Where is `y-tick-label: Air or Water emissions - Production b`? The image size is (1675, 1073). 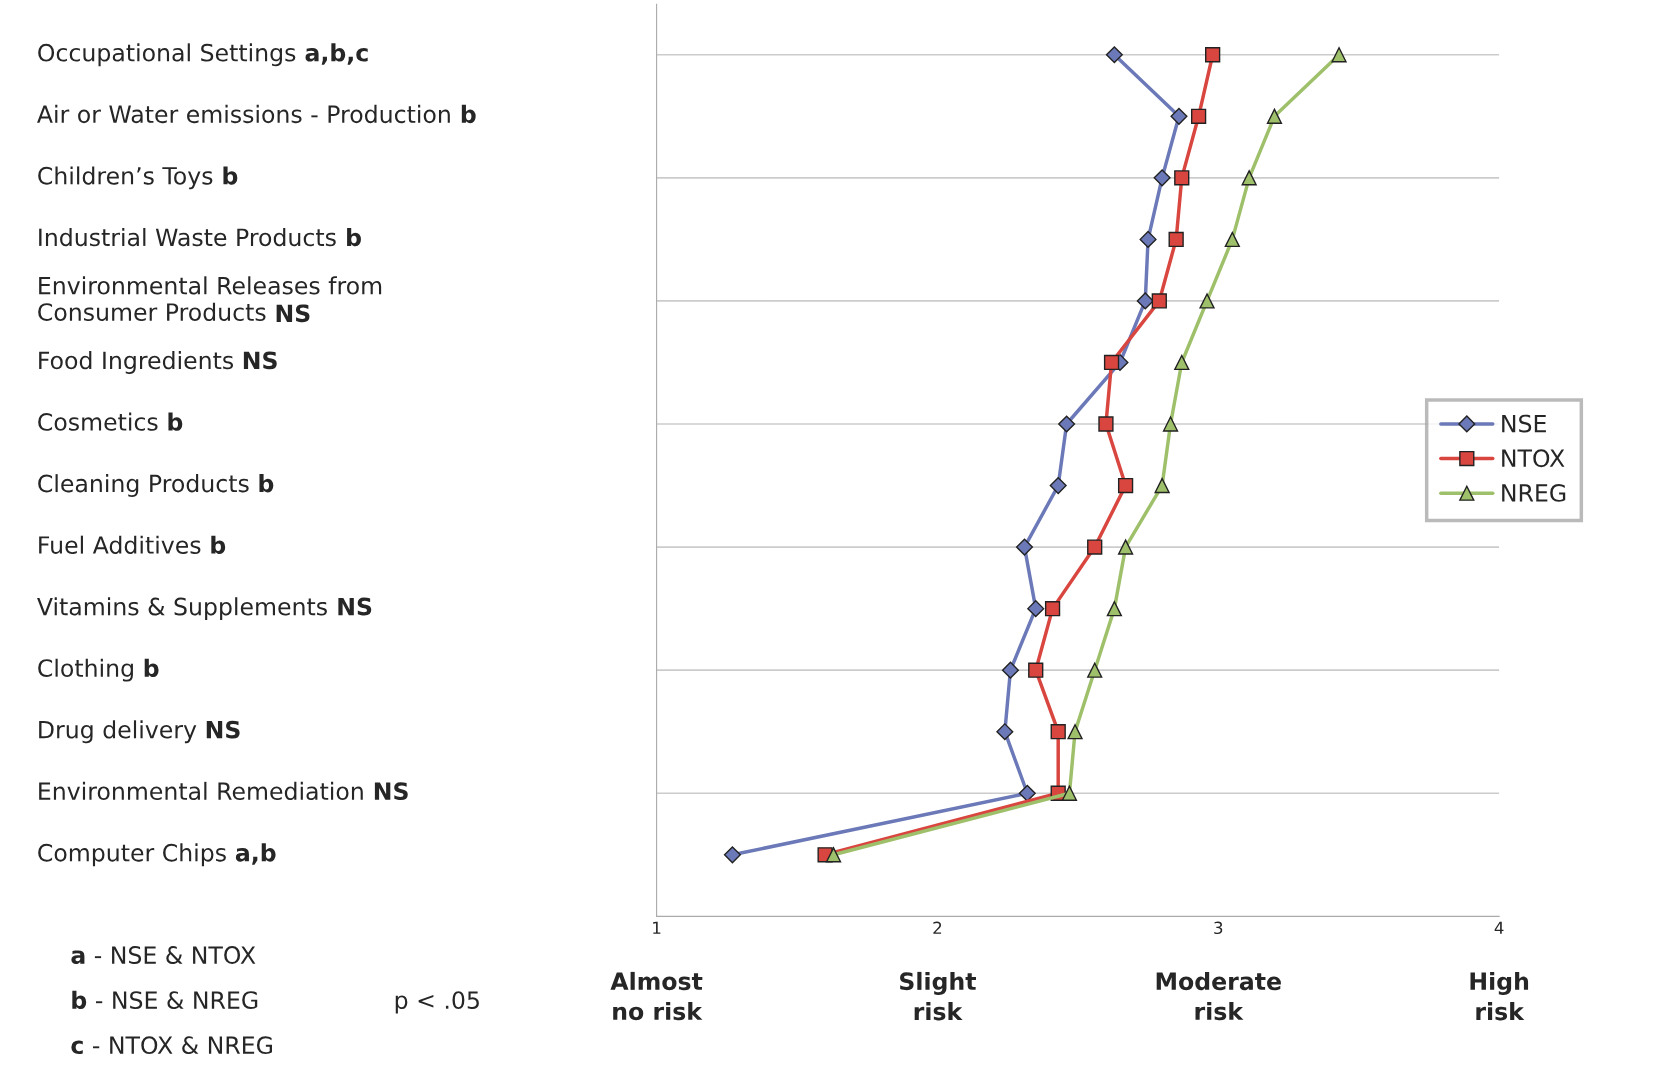
y-tick-label: Air or Water emissions - Production b is located at coordinates (256, 114).